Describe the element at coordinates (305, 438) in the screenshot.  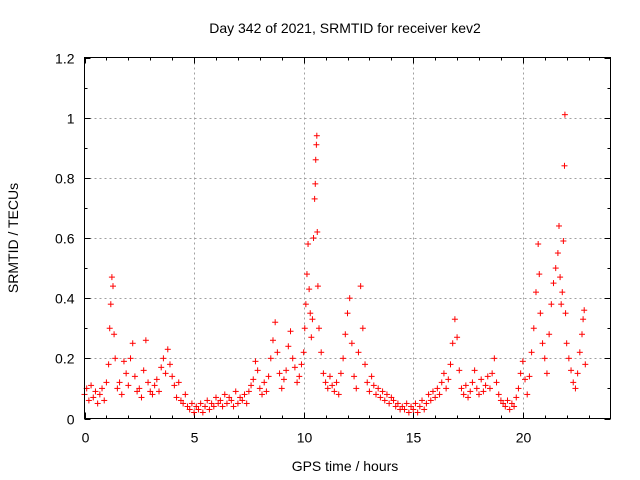
I see `x-tick-label: 10` at that location.